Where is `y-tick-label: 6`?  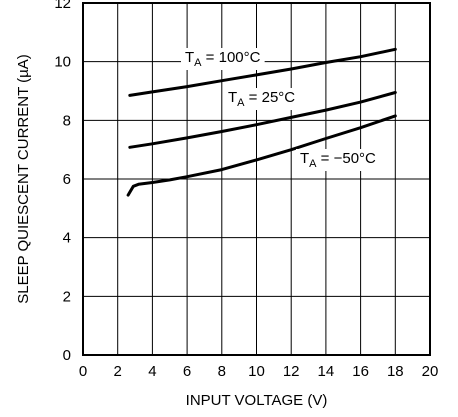 y-tick-label: 6 is located at coordinates (67, 179).